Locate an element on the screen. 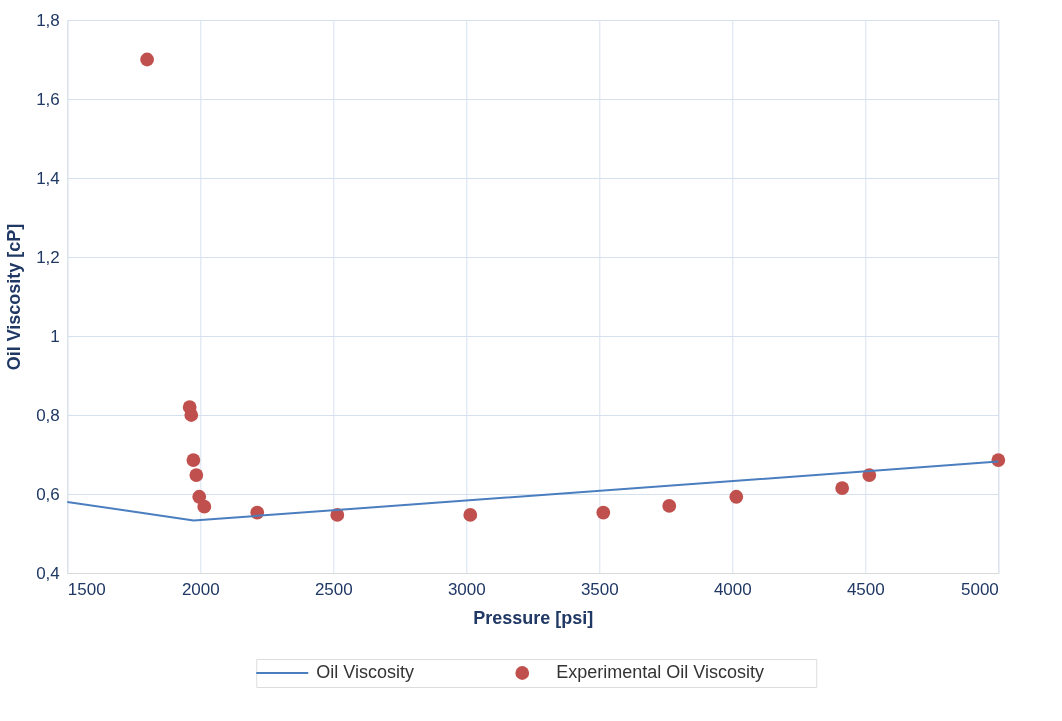  y-tick-label: 0,4 is located at coordinates (48, 573).